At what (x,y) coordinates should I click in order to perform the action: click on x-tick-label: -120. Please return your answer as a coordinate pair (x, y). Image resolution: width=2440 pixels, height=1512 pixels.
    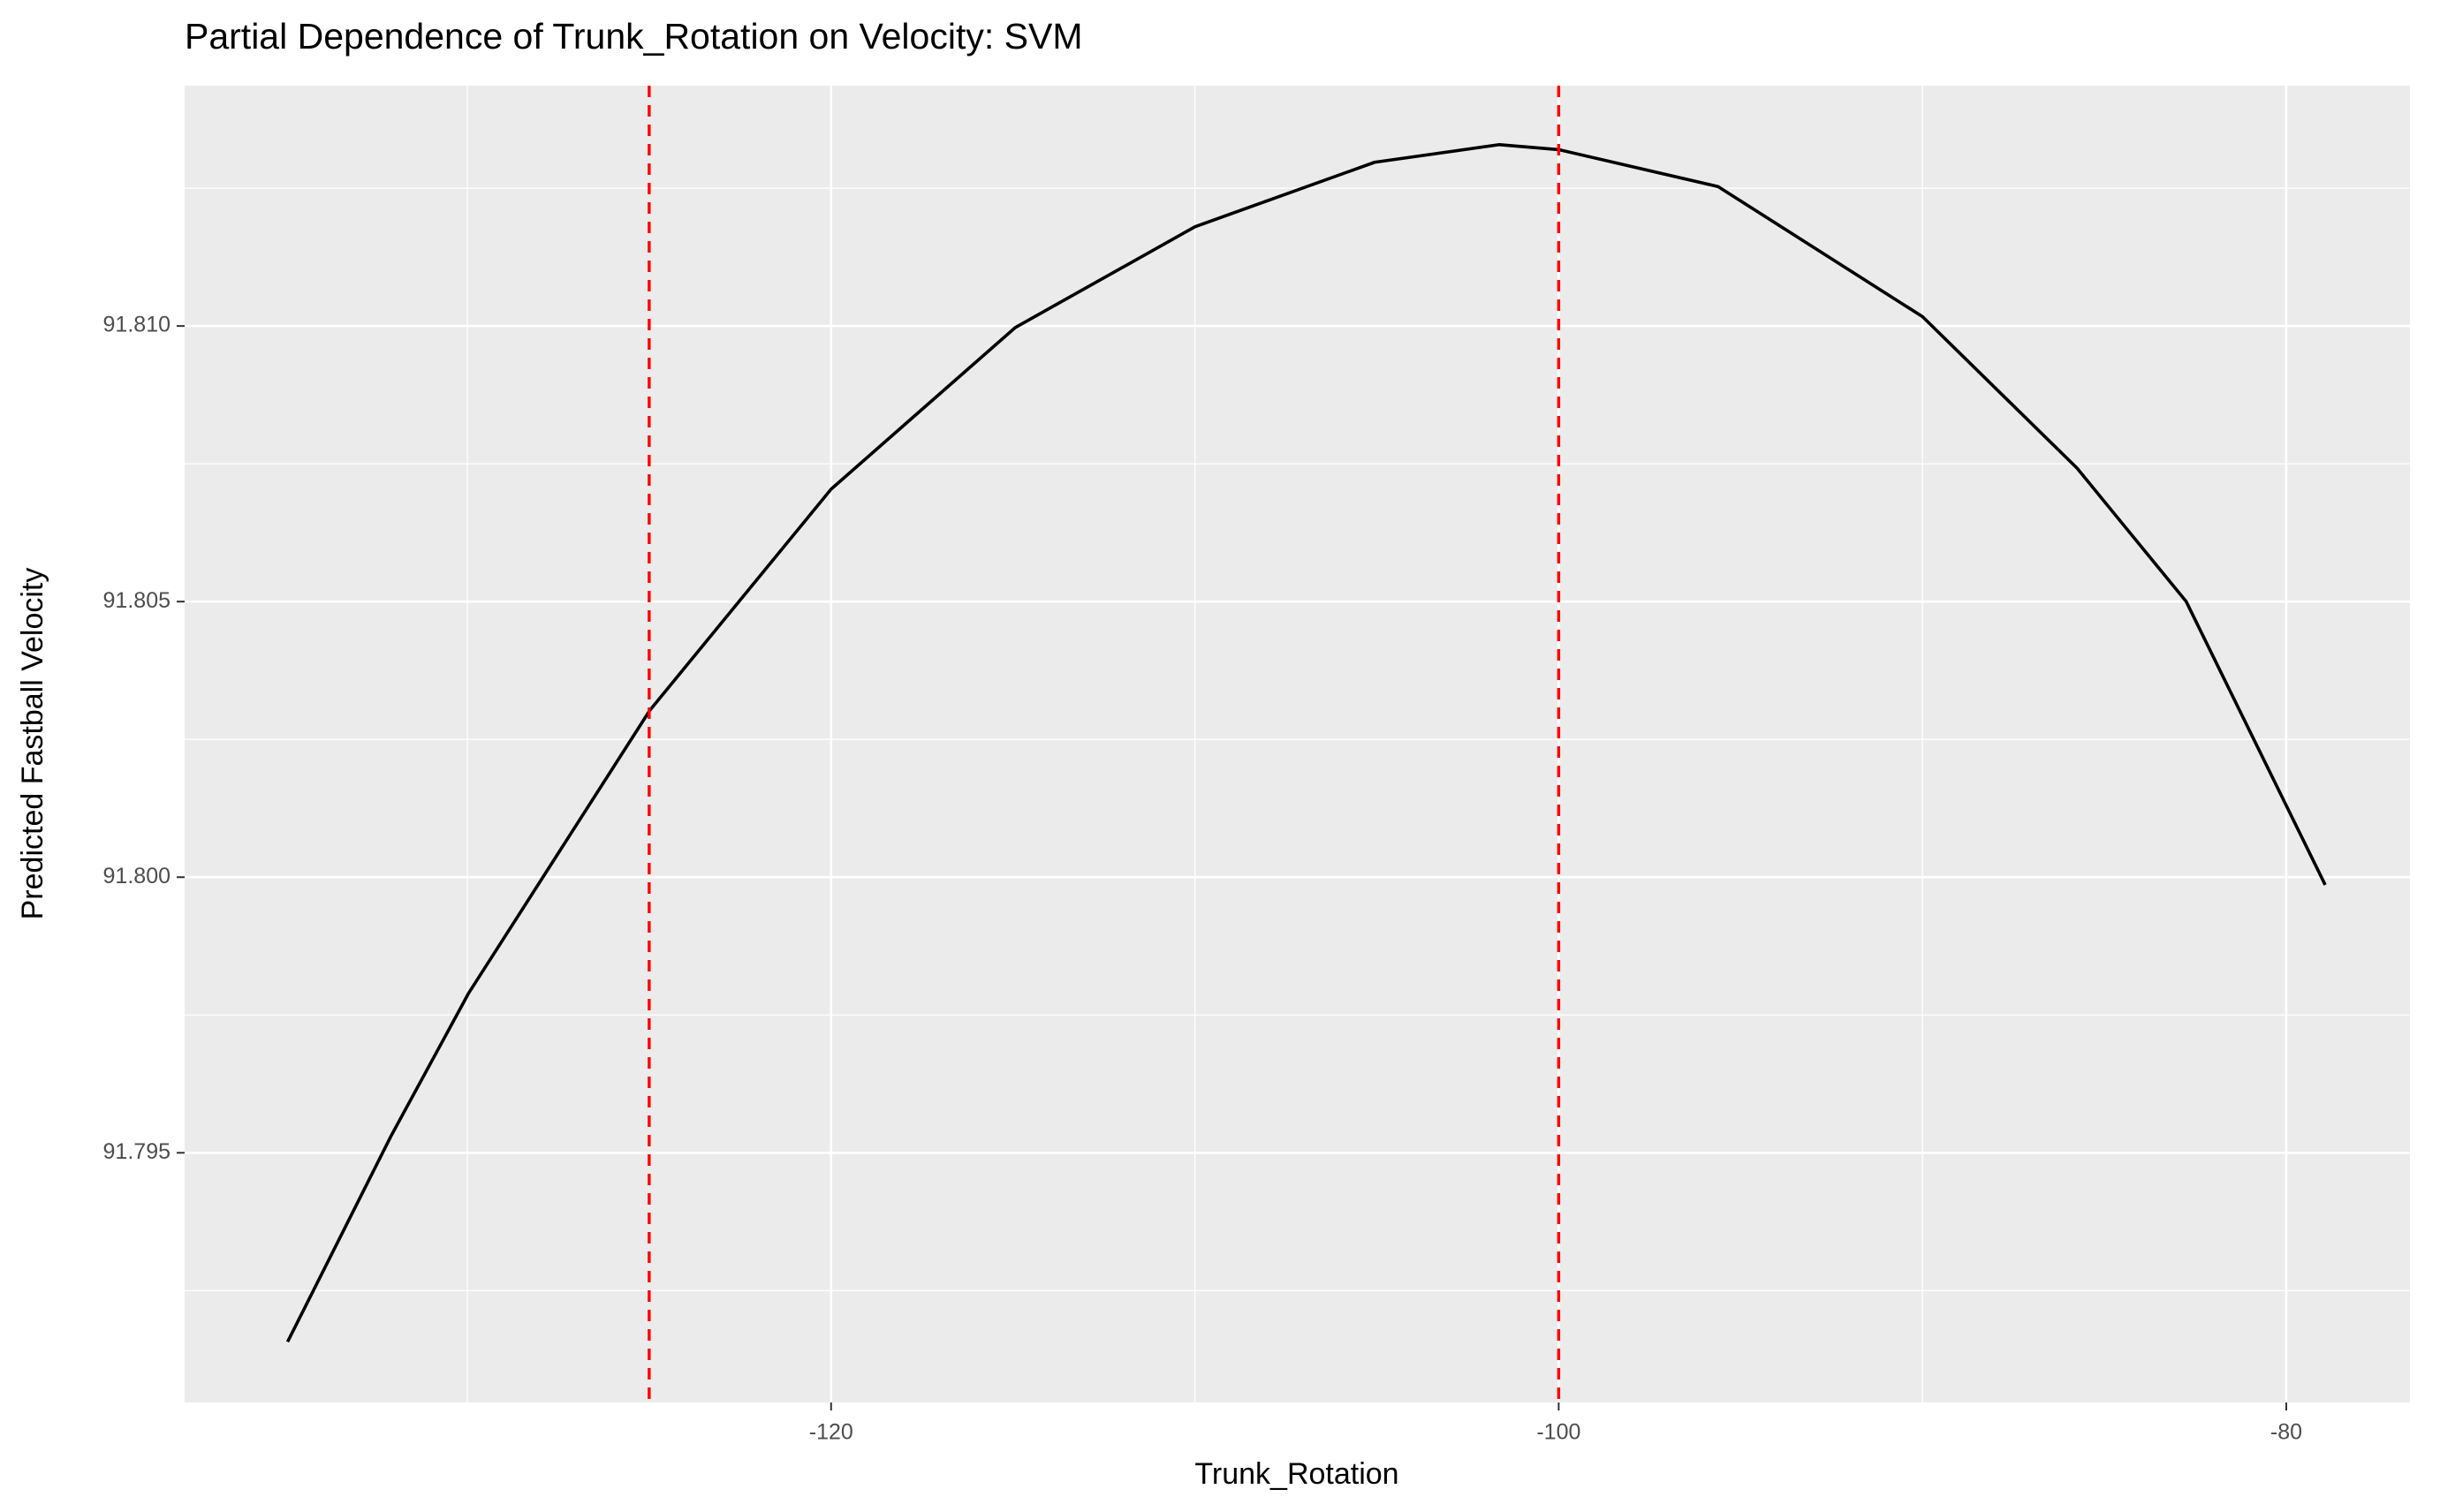
    Looking at the image, I should click on (831, 1432).